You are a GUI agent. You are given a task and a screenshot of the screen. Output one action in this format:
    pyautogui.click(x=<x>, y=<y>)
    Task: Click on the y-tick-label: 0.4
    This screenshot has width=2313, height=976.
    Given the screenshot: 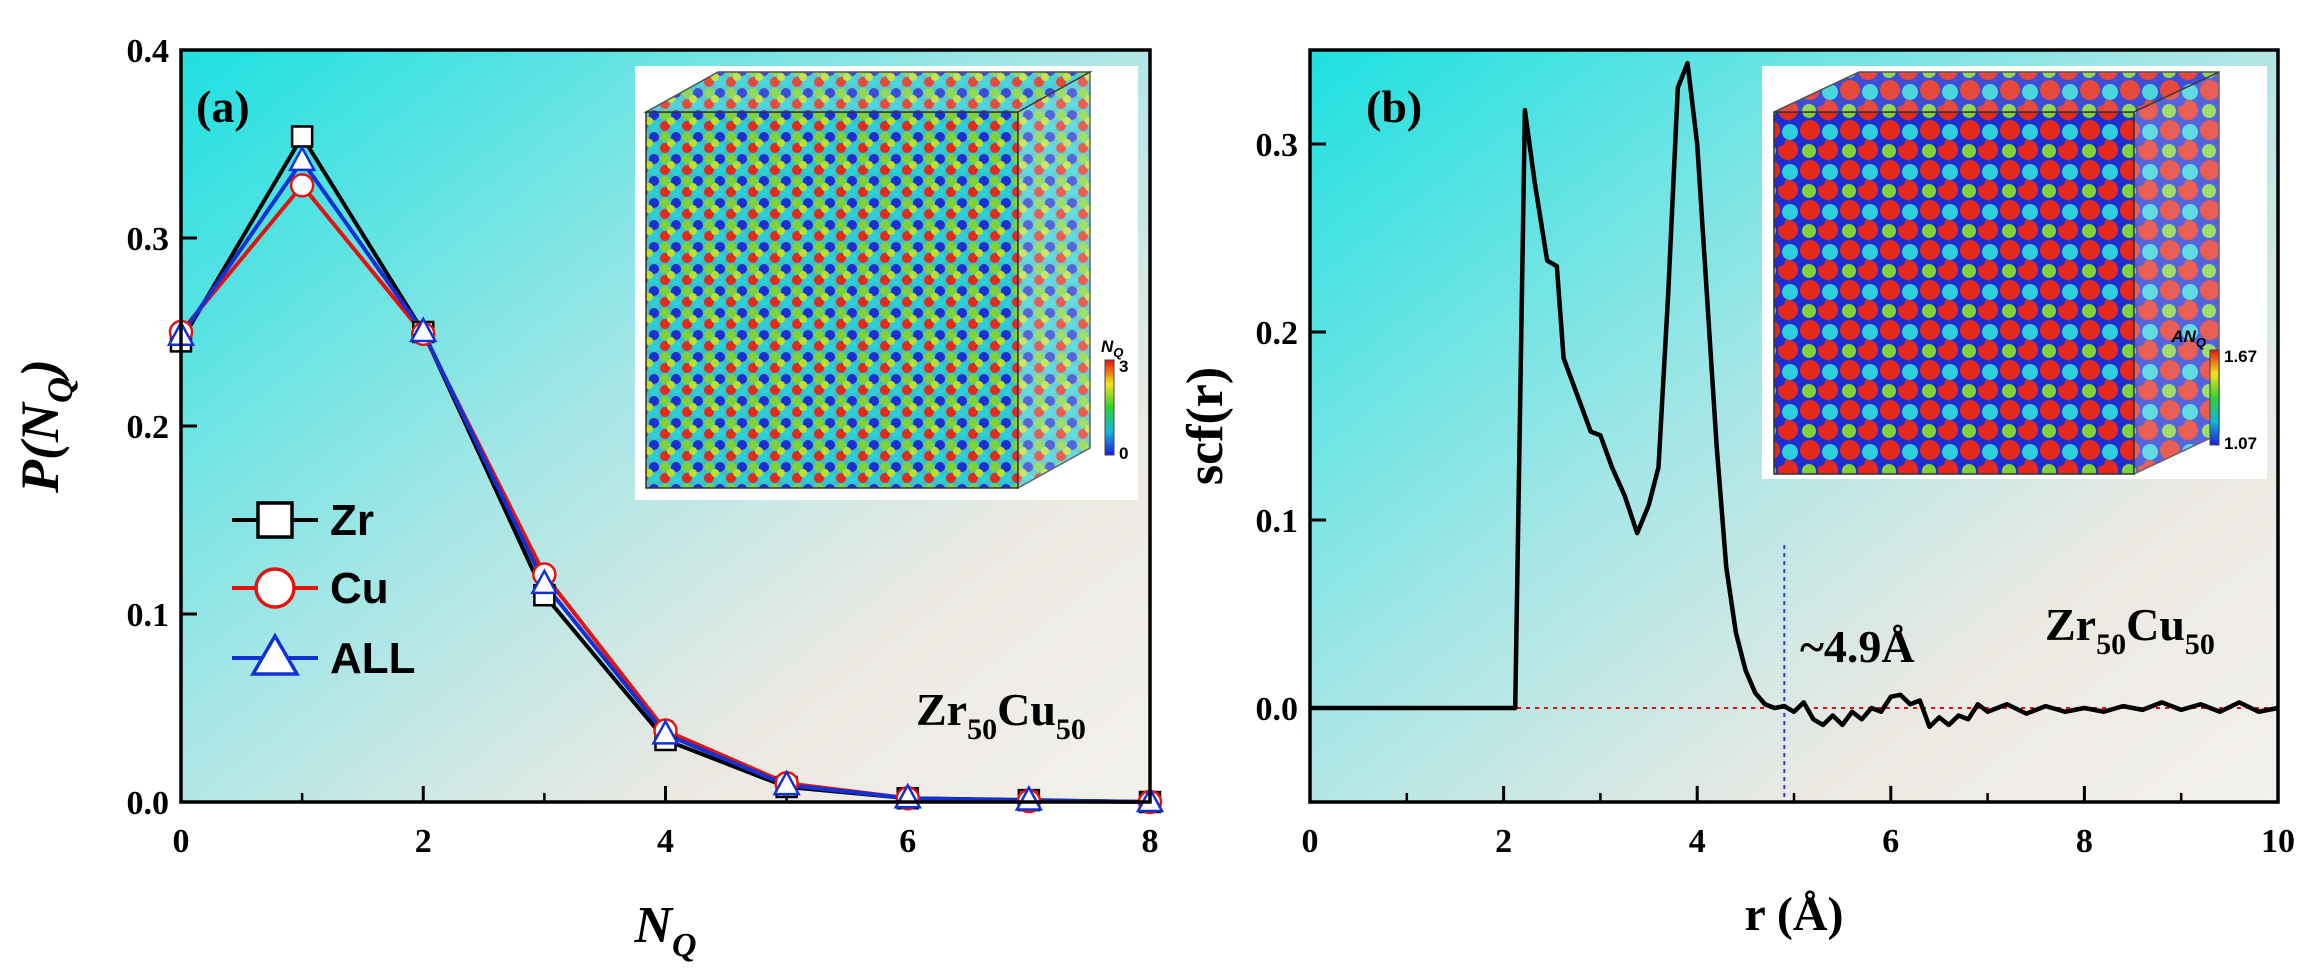 What is the action you would take?
    pyautogui.click(x=148, y=51)
    